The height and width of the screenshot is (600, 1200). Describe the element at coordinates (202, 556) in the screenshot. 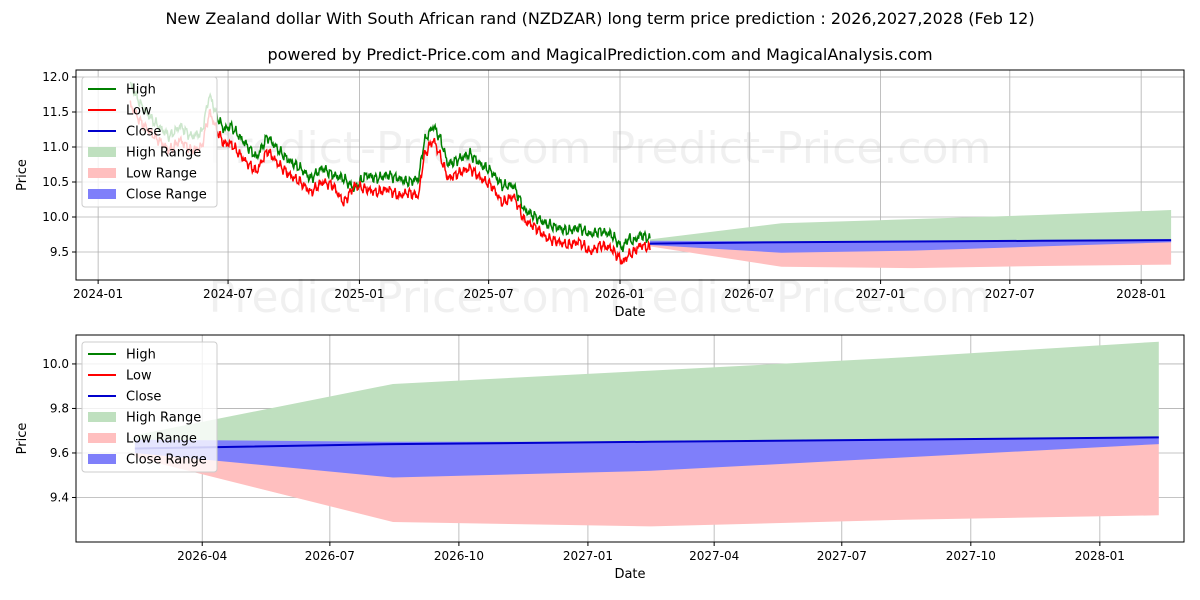

I see `bottom-x-tick-label: 2026-04` at that location.